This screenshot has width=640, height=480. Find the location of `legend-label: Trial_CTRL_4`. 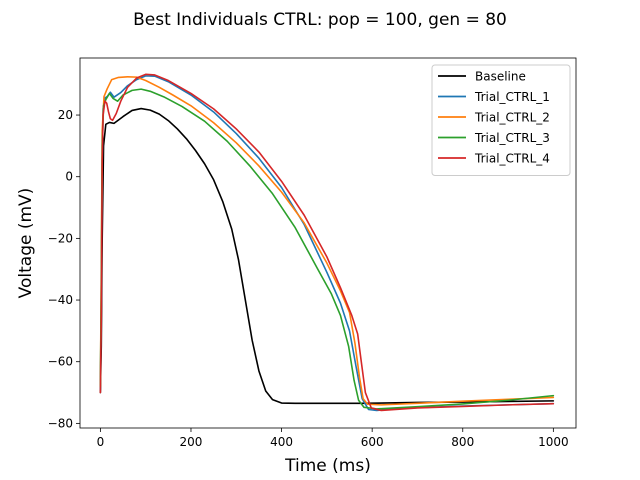

legend-label: Trial_CTRL_4 is located at coordinates (512, 159).